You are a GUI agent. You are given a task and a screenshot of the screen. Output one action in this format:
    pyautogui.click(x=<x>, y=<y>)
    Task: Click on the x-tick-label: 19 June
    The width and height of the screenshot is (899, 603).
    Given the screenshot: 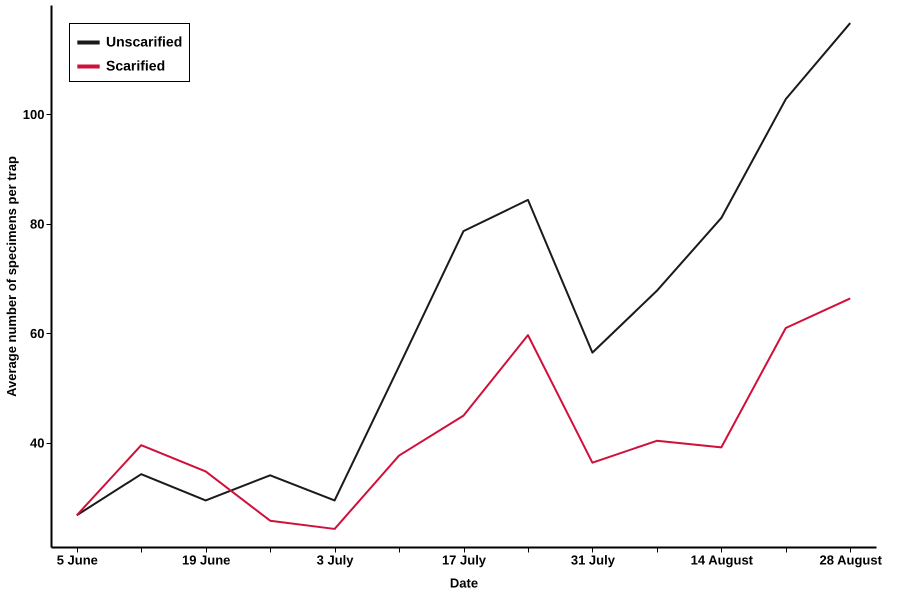 What is the action you would take?
    pyautogui.click(x=206, y=560)
    